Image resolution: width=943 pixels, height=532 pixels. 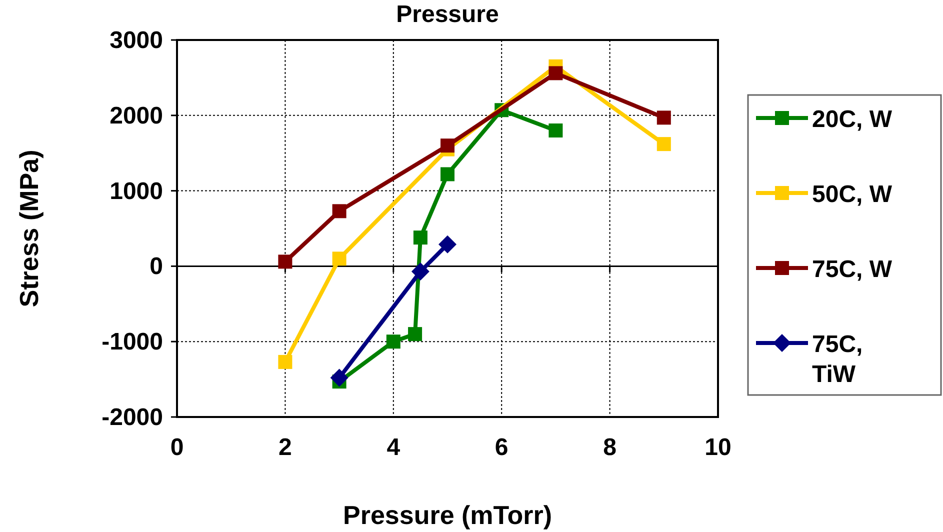 What do you see at coordinates (285, 447) in the screenshot?
I see `x-tick-label: 2` at bounding box center [285, 447].